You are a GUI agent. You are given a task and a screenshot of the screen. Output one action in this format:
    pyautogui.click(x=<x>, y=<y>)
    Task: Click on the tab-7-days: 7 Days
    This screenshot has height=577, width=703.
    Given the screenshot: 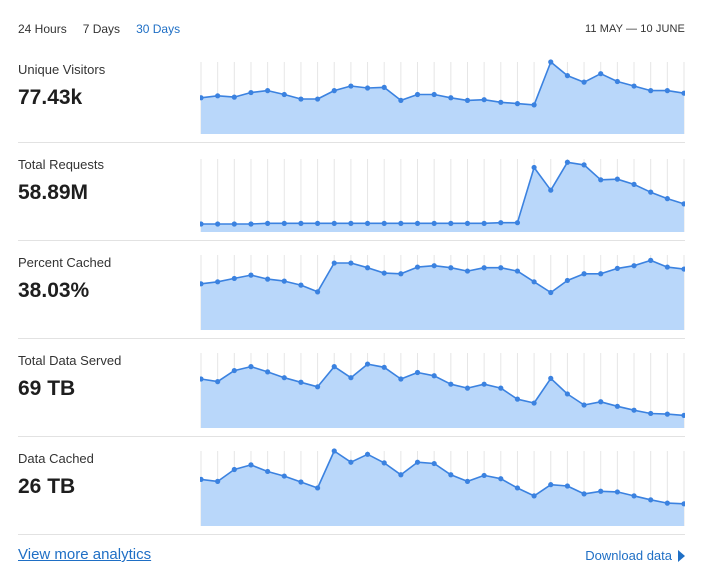 What is the action you would take?
    pyautogui.click(x=101, y=29)
    